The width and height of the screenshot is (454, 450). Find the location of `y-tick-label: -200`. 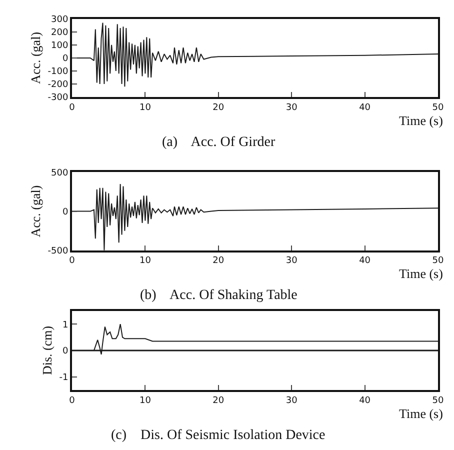

y-tick-label: -200 is located at coordinates (58, 85).